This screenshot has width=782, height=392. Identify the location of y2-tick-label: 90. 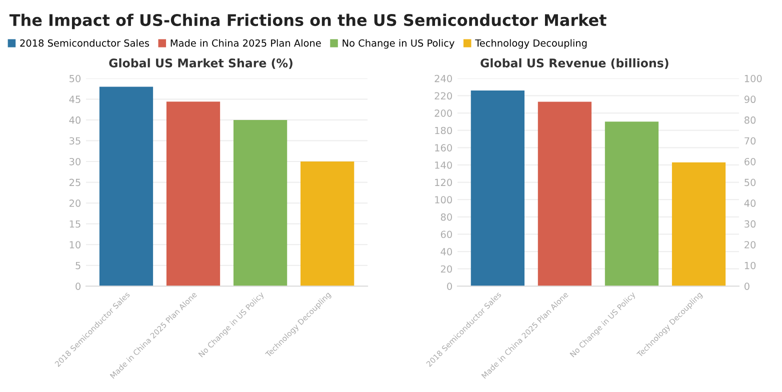
(750, 100).